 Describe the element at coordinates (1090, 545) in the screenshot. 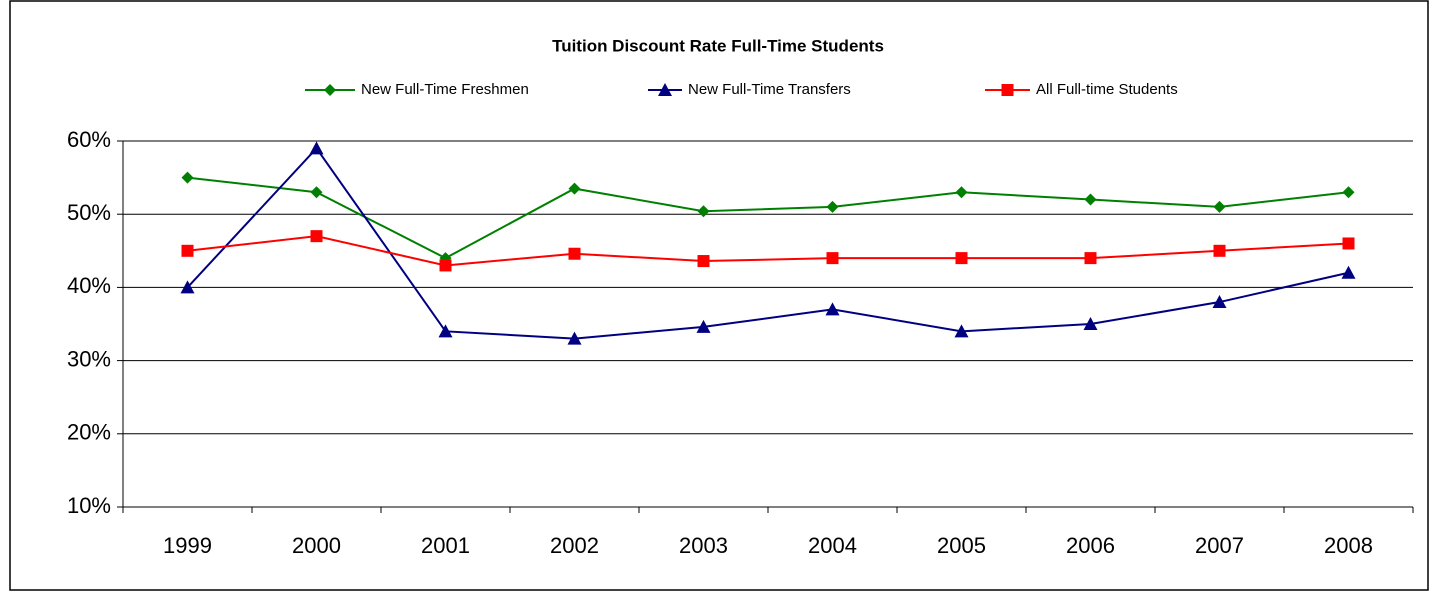

I see `x-tick-label: 2006` at that location.